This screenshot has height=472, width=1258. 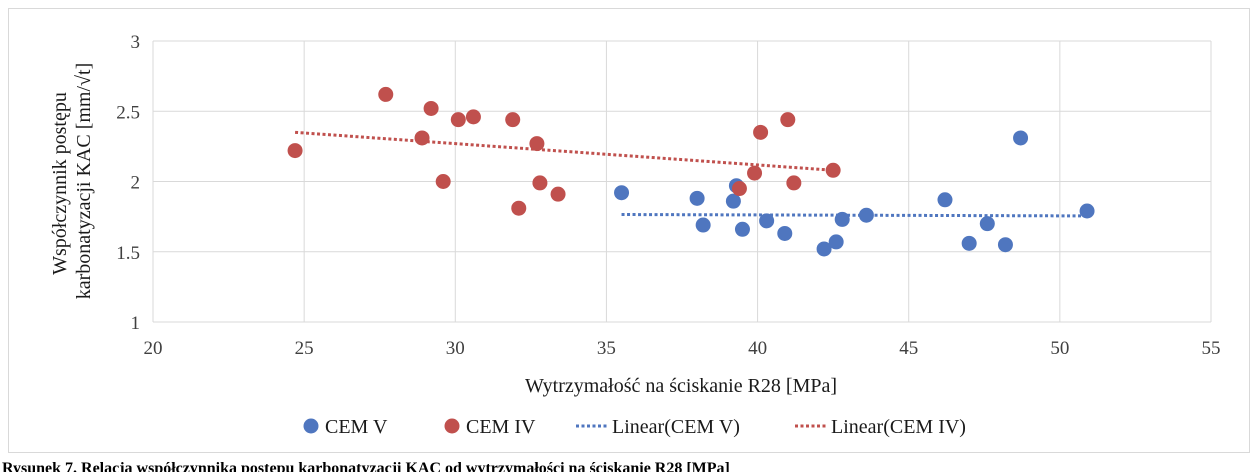 What do you see at coordinates (136, 183) in the screenshot?
I see `y-tick-label: 2` at bounding box center [136, 183].